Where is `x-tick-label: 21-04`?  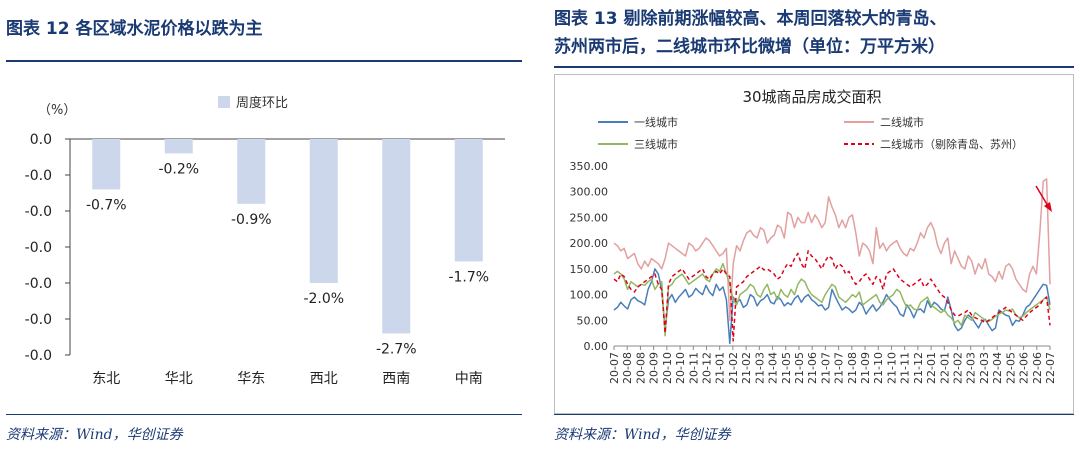 x-tick-label: 21-04 is located at coordinates (773, 368).